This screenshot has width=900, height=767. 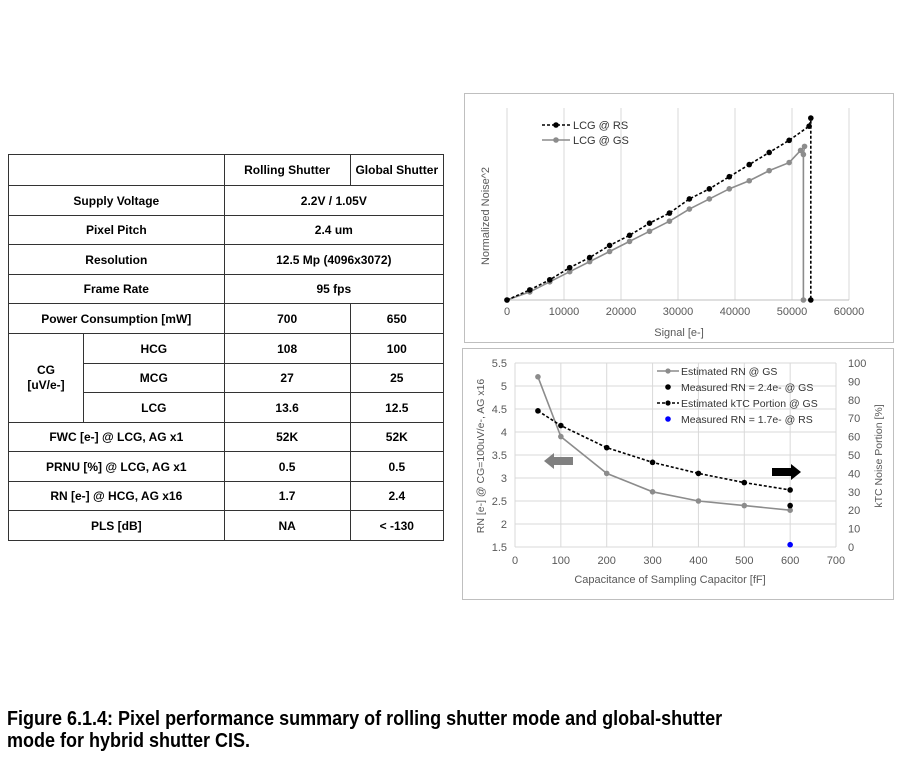 I want to click on row-label: FWC [e-] @ LCG, AG x1, so click(x=116, y=437).